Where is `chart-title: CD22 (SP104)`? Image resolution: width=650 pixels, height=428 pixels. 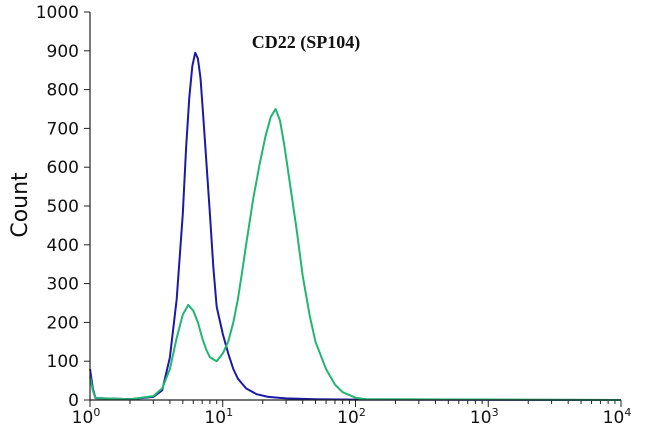
chart-title: CD22 (SP104) is located at coordinates (306, 42).